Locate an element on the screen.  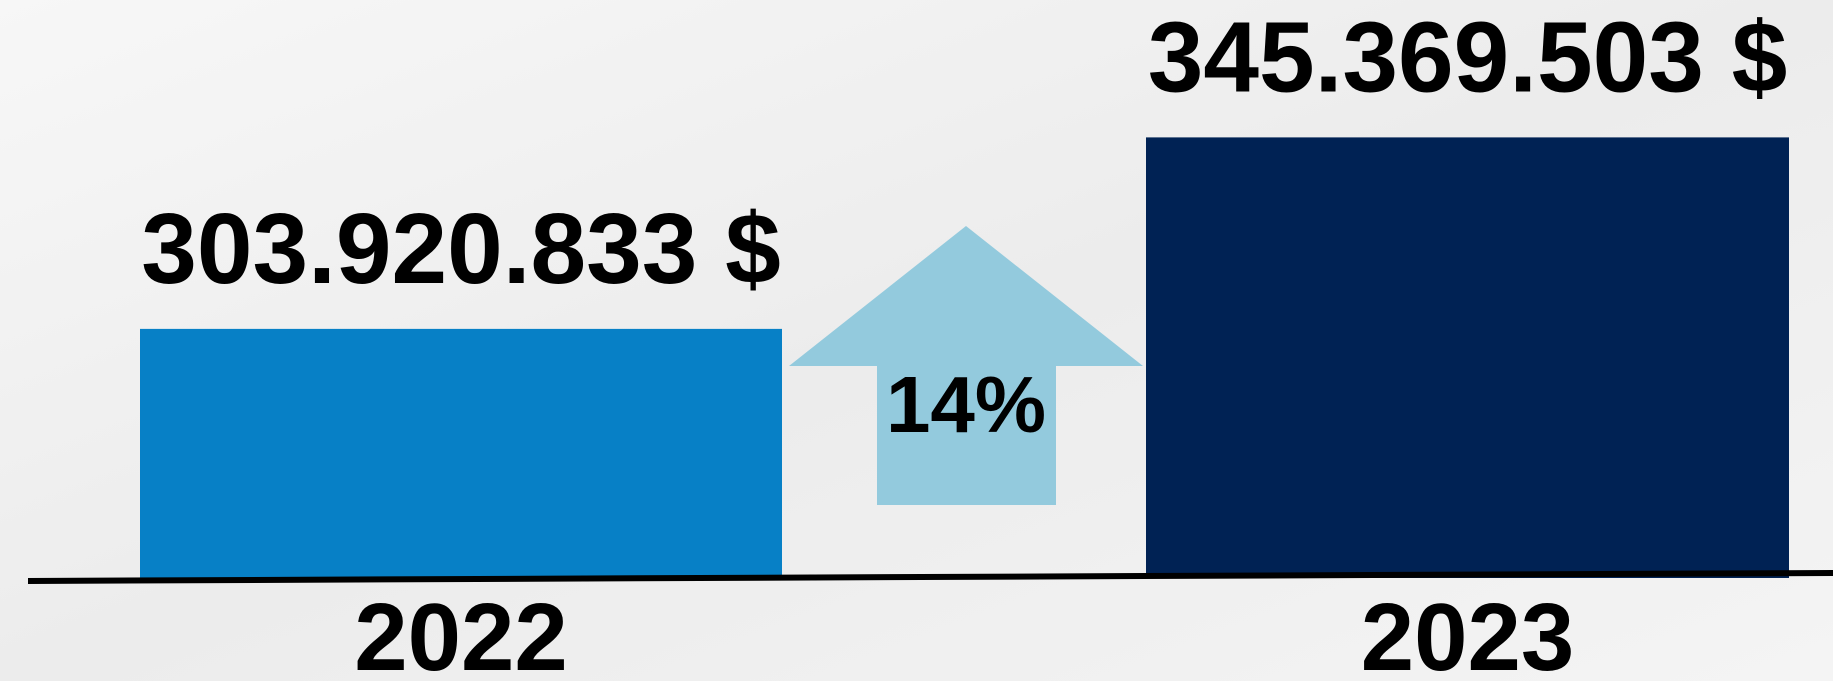
baseline is located at coordinates (930, 577).